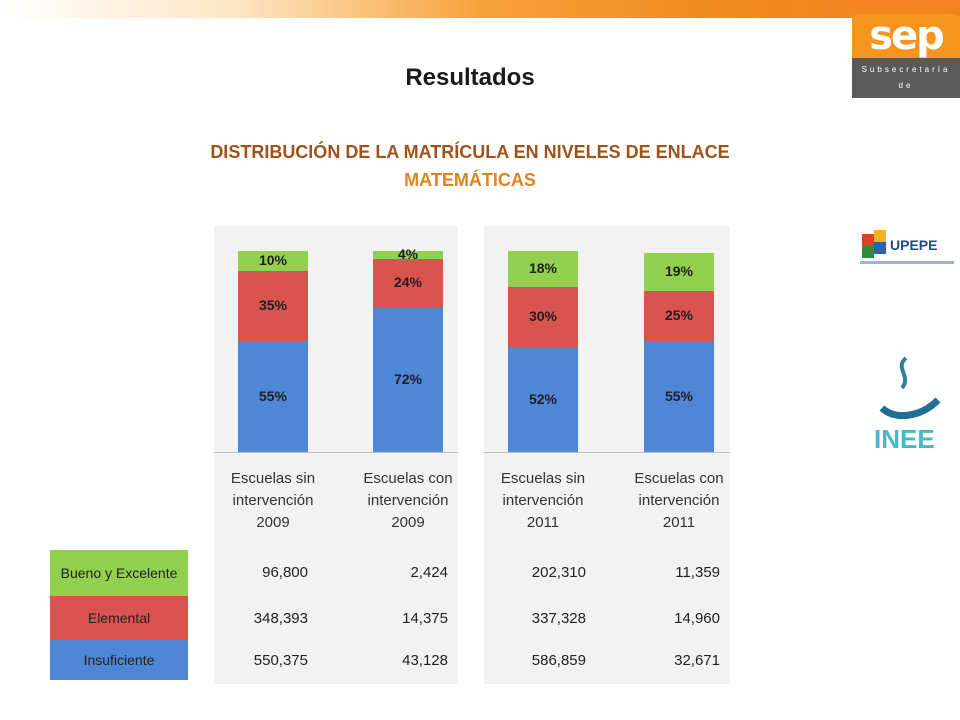 Image resolution: width=960 pixels, height=720 pixels. I want to click on category-label: Escuelas con intervención 2011, so click(679, 500).